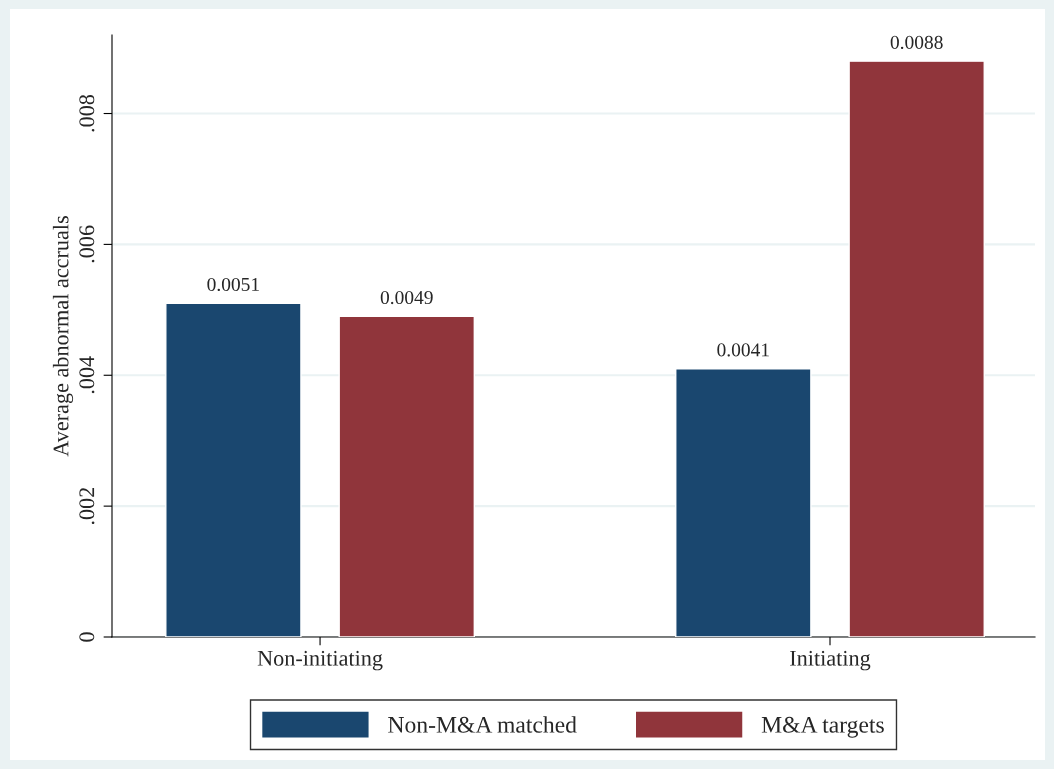 The image size is (1054, 769). I want to click on y-tick-label: .004, so click(87, 375).